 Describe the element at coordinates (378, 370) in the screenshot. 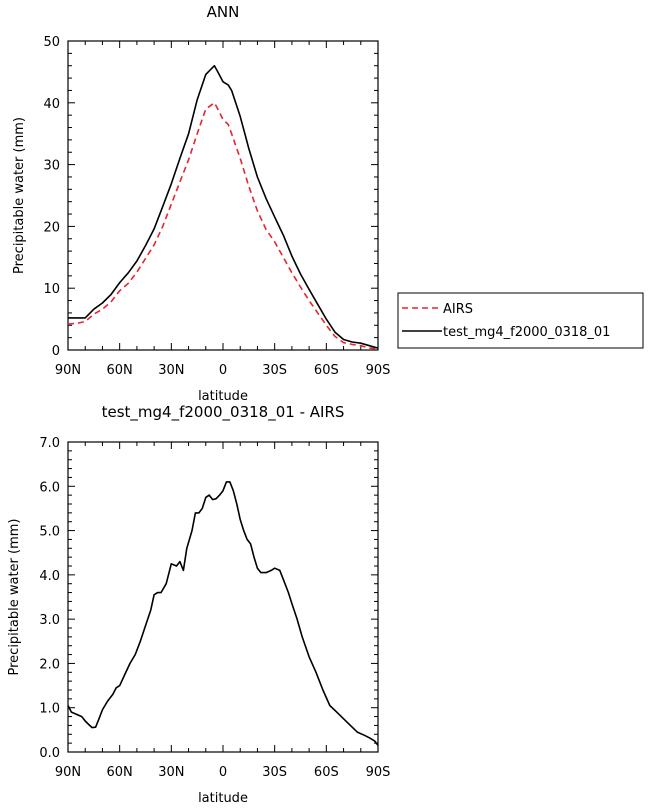

I see `panel1-x-tick-label: 90S` at that location.